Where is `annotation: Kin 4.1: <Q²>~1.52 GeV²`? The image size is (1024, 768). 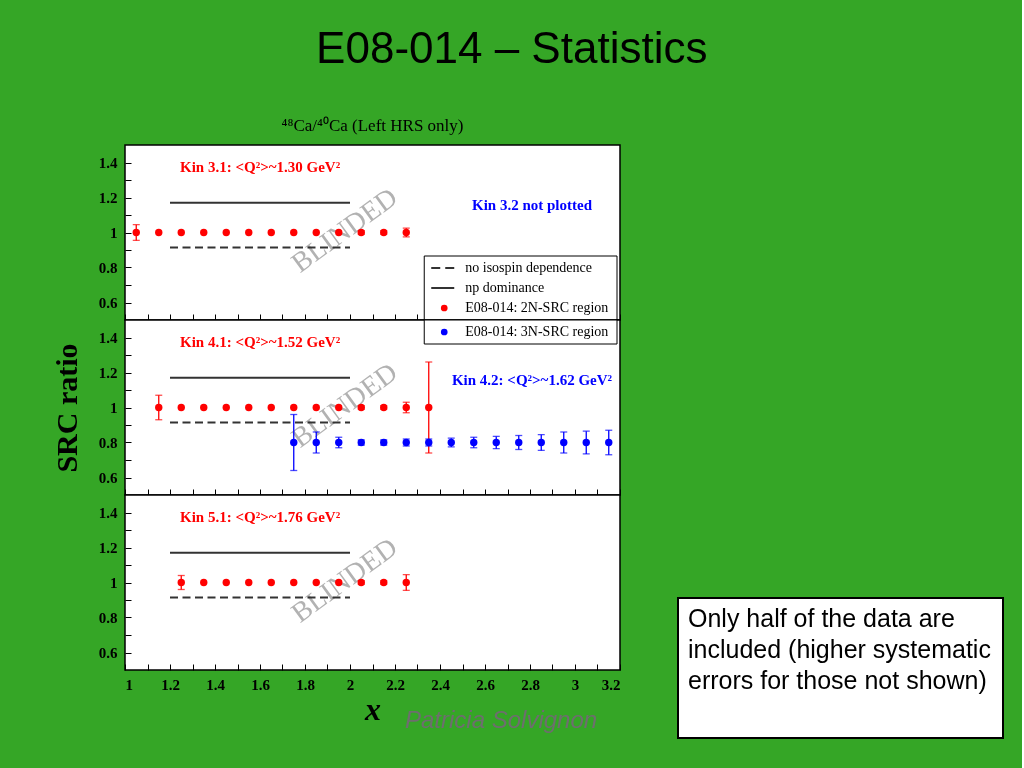
annotation: Kin 4.1: <Q²>~1.52 GeV² is located at coordinates (260, 342).